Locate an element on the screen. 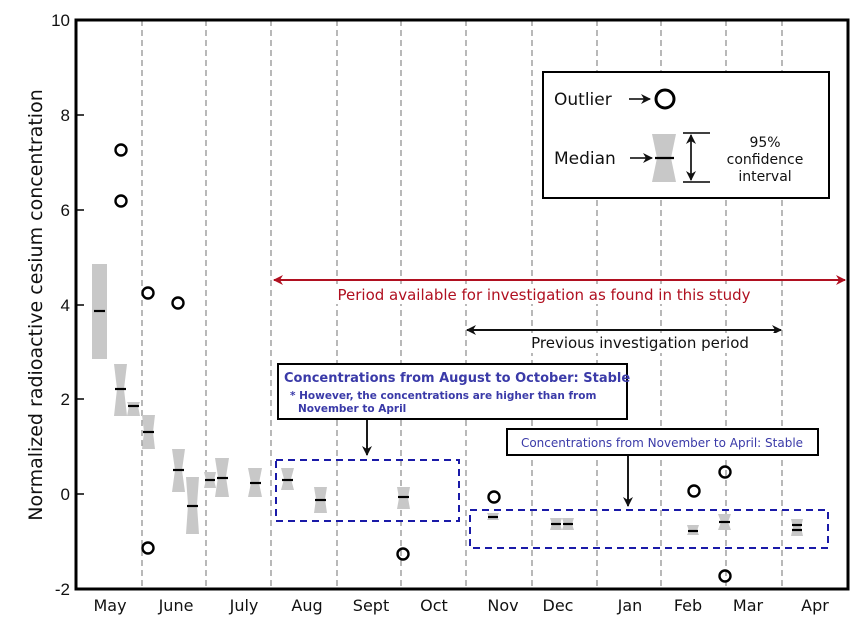  nov-apr-callout is located at coordinates (662, 442).